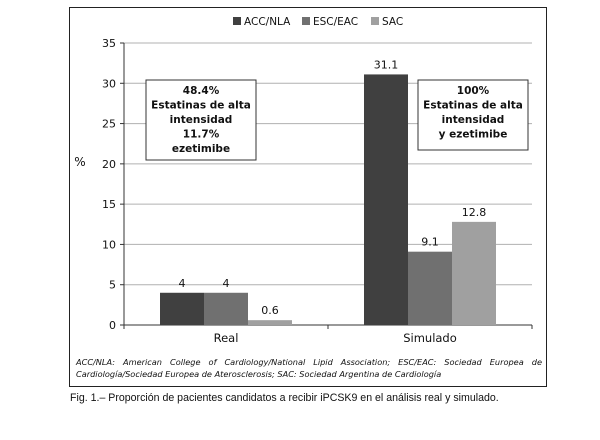 The image size is (600, 440). What do you see at coordinates (109, 43) in the screenshot?
I see `y-tick-label: 35` at bounding box center [109, 43].